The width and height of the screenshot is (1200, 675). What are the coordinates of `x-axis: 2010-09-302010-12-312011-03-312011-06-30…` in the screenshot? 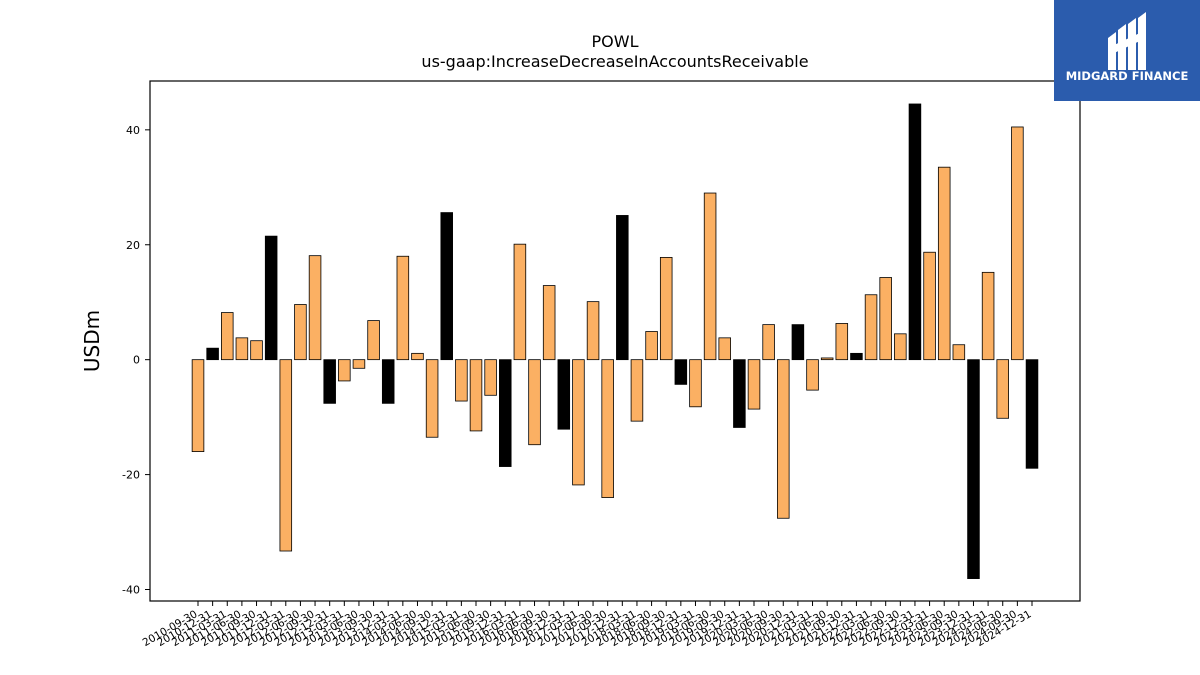 It's located at (587, 625).